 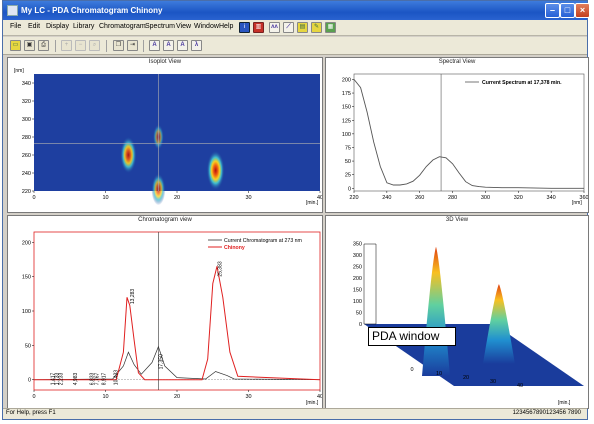 What do you see at coordinates (76, 378) in the screenshot?
I see `peak-label: 4,983` at bounding box center [76, 378].